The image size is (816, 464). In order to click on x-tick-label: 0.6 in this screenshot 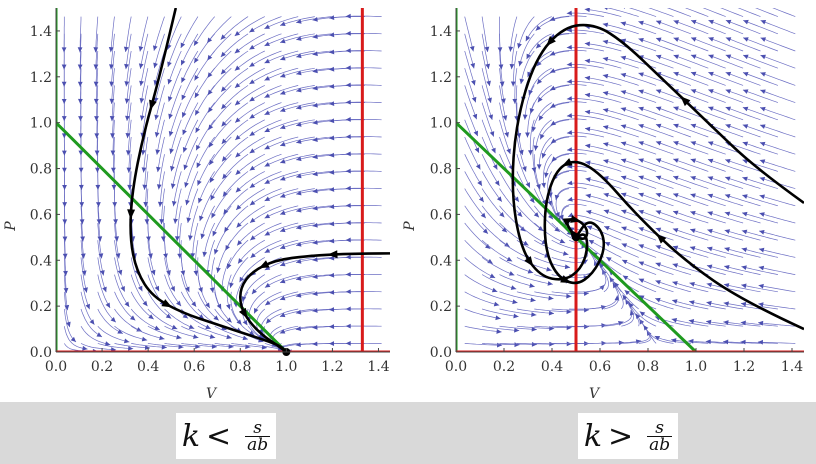, I will do `click(194, 367)`.